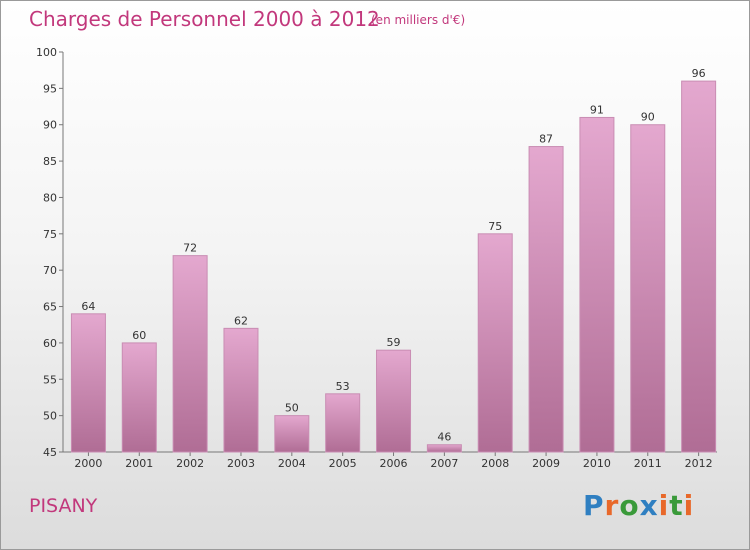 Image resolution: width=750 pixels, height=550 pixels. What do you see at coordinates (546, 463) in the screenshot?
I see `x-tick-label: 2009` at bounding box center [546, 463].